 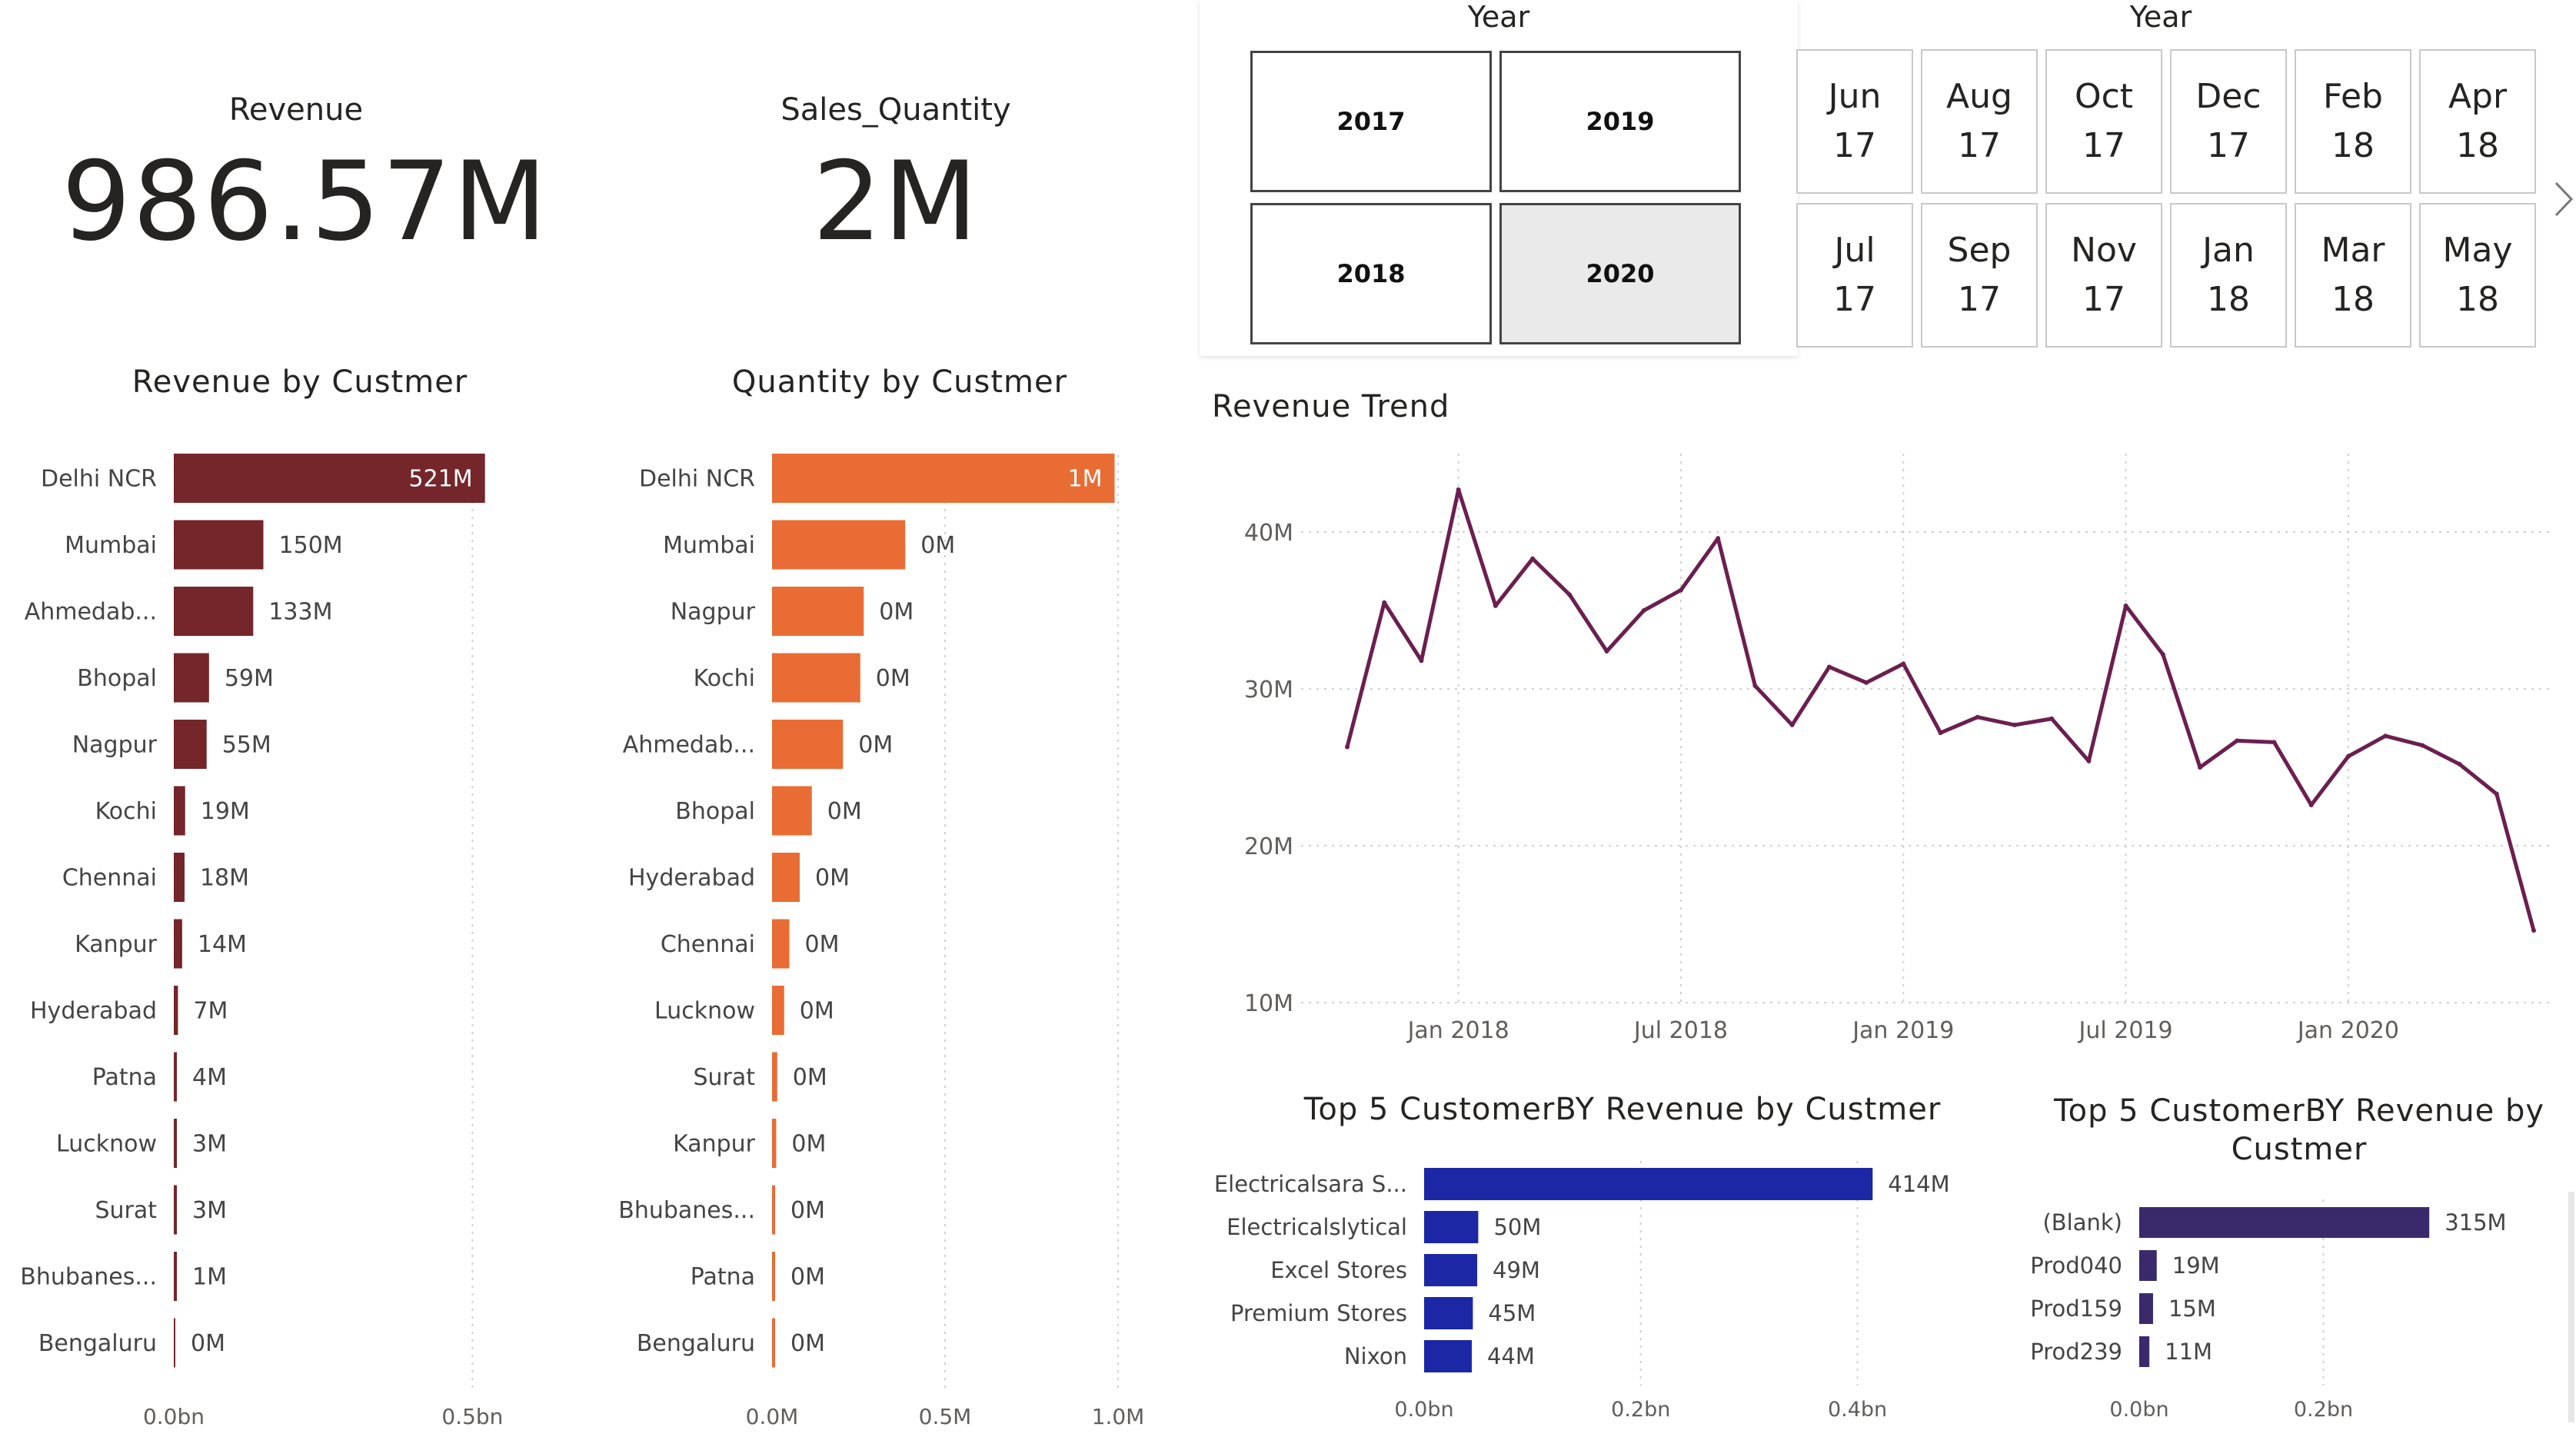 What do you see at coordinates (2228, 276) in the screenshot?
I see `month-tile-jan-18: Jan 18` at bounding box center [2228, 276].